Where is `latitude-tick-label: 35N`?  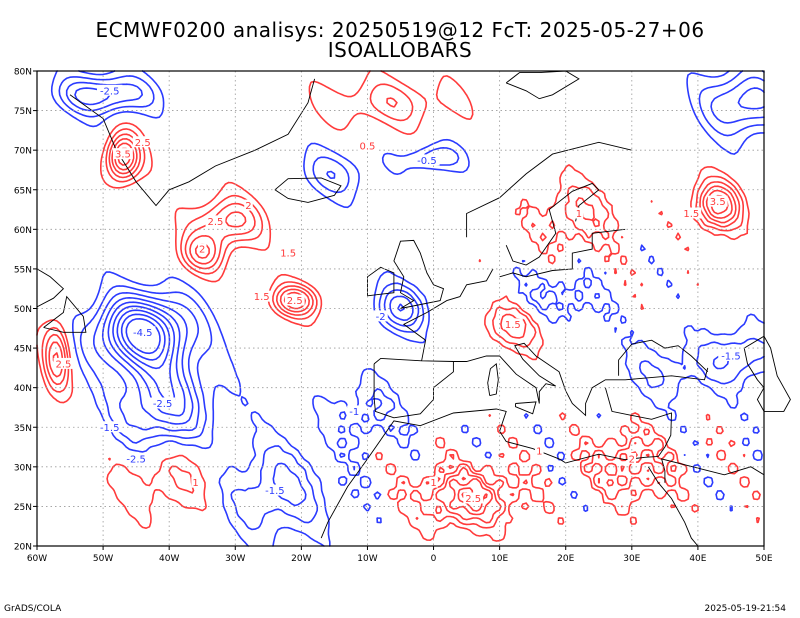 latitude-tick-label: 35N is located at coordinates (23, 429).